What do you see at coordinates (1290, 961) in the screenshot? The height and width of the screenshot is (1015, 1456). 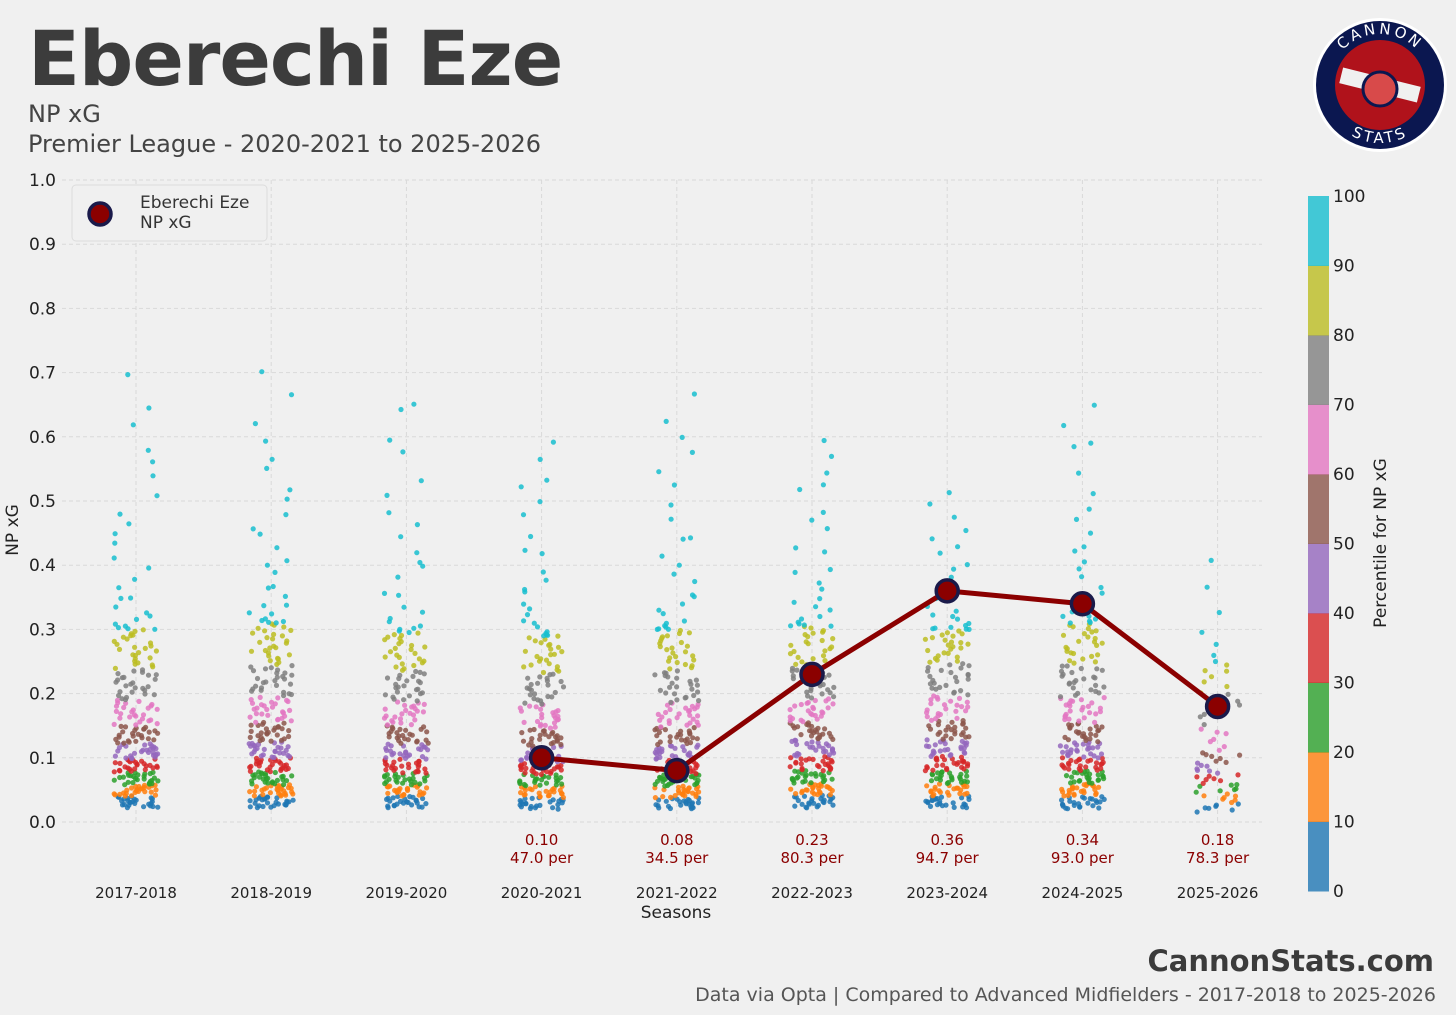 I see `brand-name: CannonStats.com` at bounding box center [1290, 961].